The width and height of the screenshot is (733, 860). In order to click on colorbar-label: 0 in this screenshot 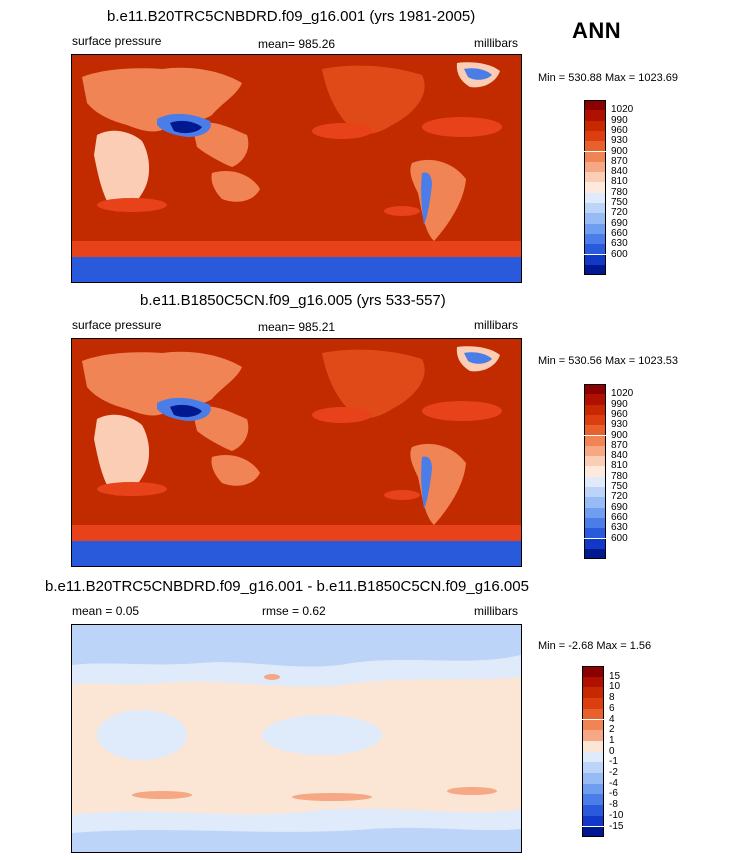, I will do `click(612, 751)`.